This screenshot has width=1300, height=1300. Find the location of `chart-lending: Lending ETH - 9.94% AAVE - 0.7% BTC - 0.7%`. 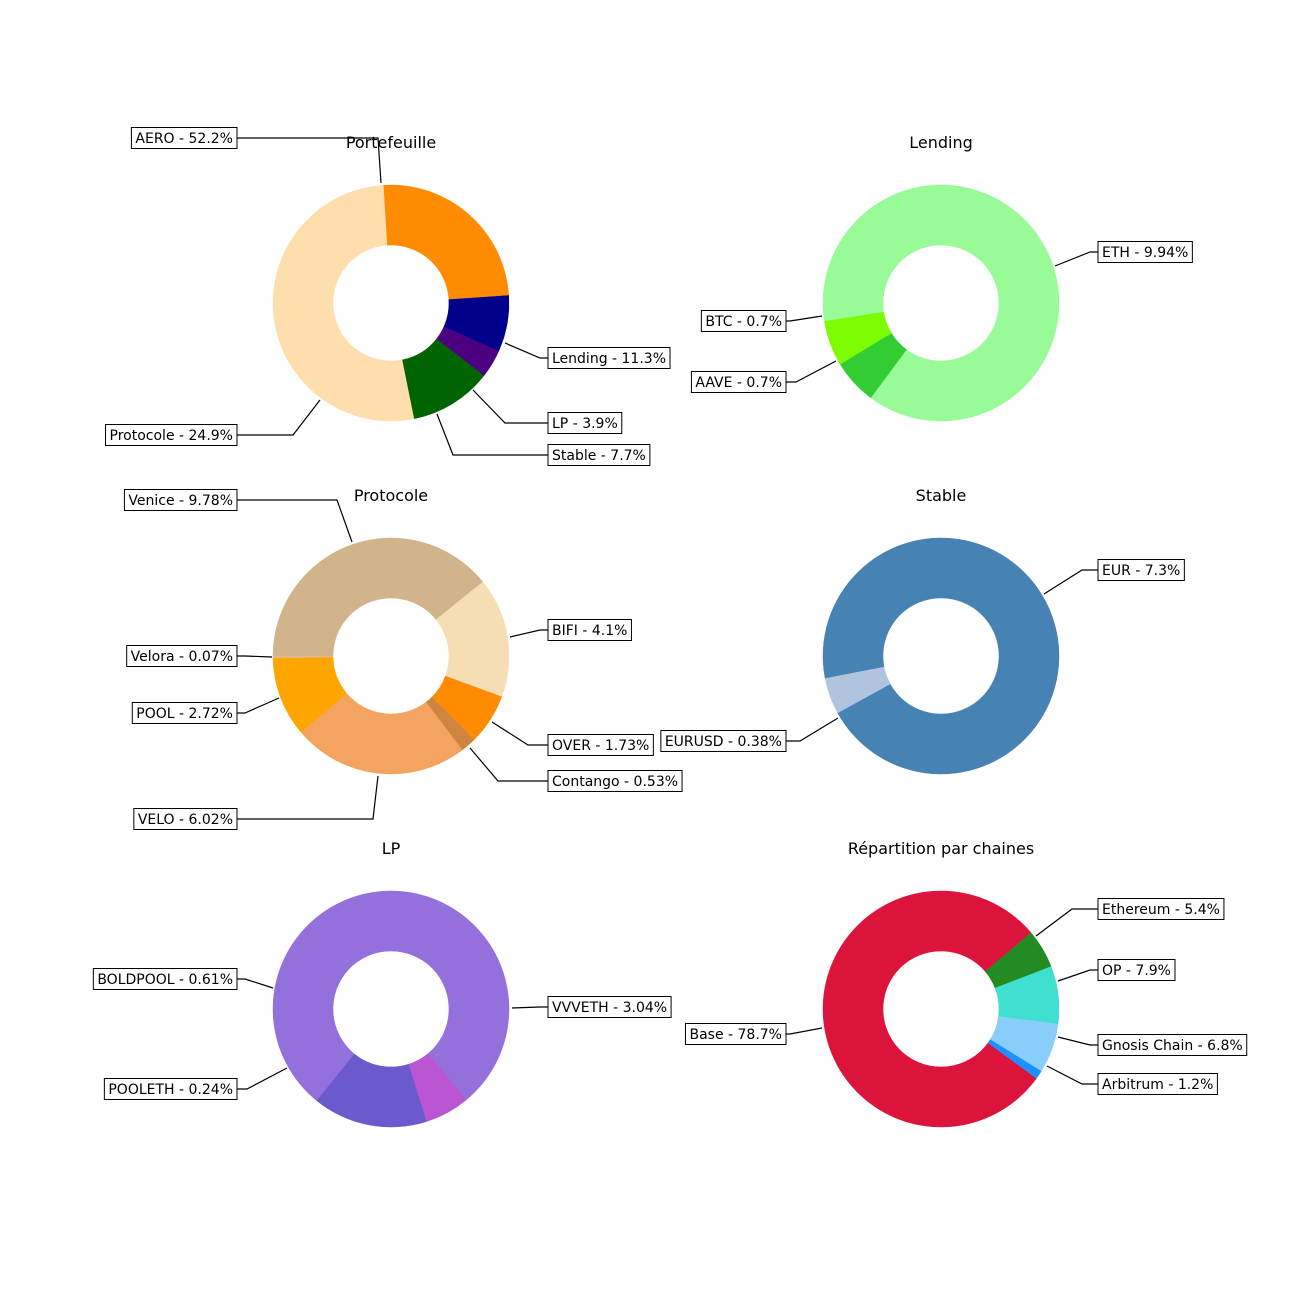

chart-lending: Lending ETH - 9.94% AAVE - 0.7% BTC - 0.7% is located at coordinates (941, 277).